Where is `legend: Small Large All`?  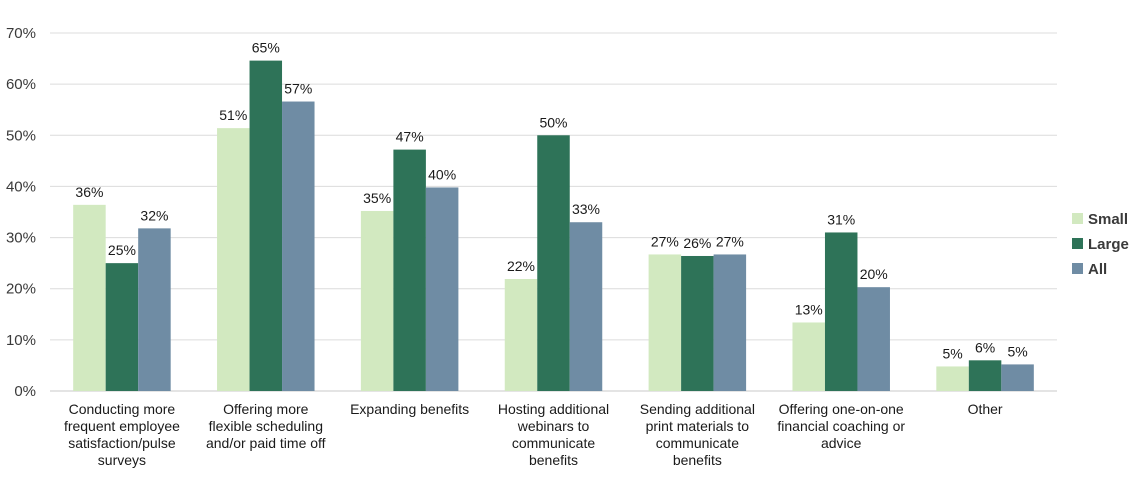
legend: Small Large All is located at coordinates (1100, 244).